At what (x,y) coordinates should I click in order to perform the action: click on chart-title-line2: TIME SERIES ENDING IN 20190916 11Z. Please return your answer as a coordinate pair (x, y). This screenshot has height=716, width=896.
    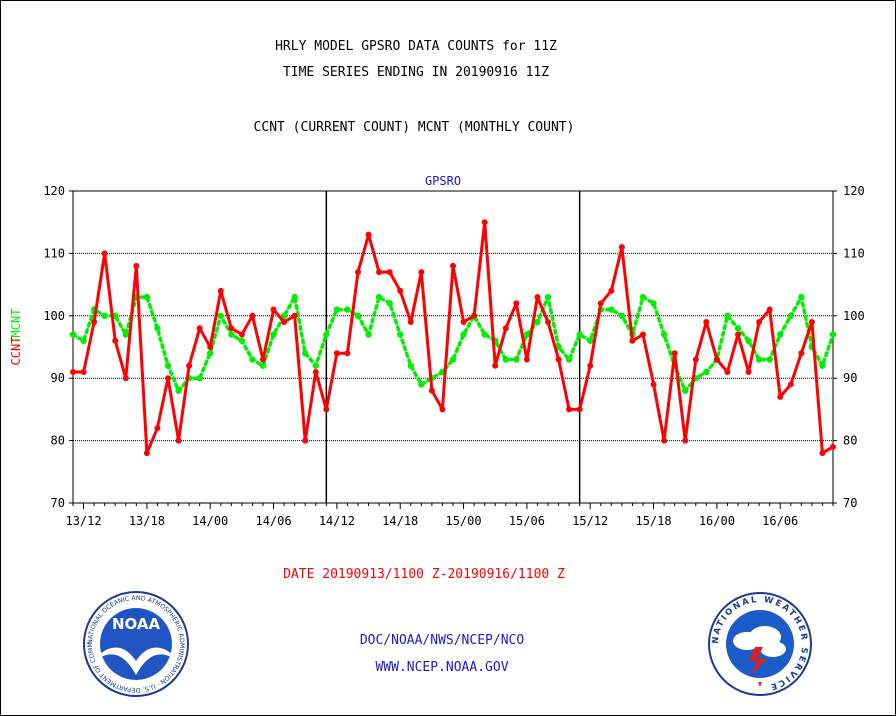
    Looking at the image, I should click on (416, 72).